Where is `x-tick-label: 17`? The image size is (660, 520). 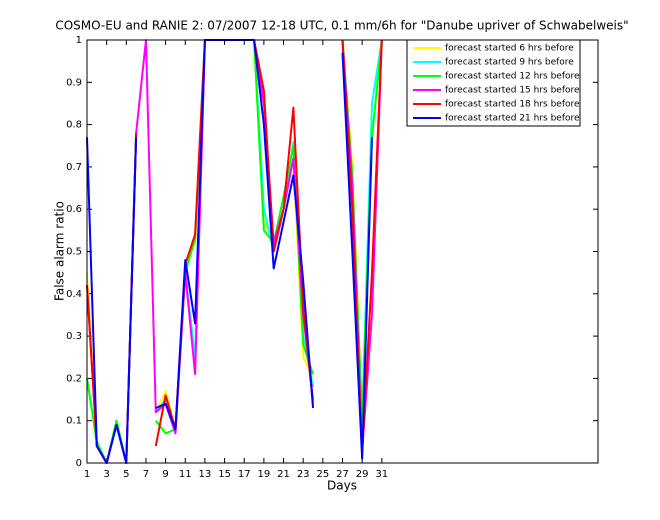 x-tick-label: 17 is located at coordinates (244, 474).